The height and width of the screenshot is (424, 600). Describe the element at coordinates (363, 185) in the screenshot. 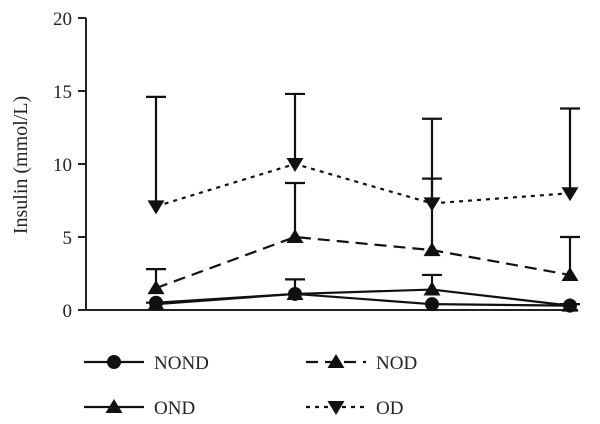

I see `series-line-od` at that location.